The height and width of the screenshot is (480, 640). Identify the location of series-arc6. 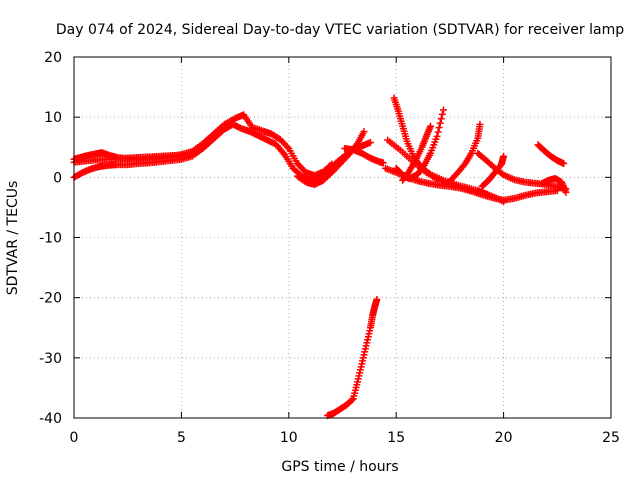
(364, 155).